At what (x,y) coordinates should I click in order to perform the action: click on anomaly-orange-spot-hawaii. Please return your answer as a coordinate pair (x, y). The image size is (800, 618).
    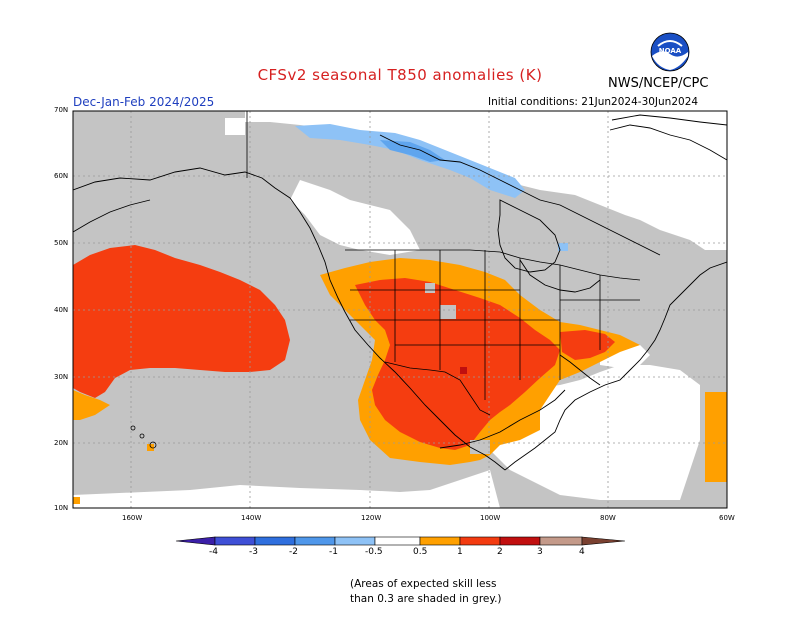
    Looking at the image, I should click on (150, 447).